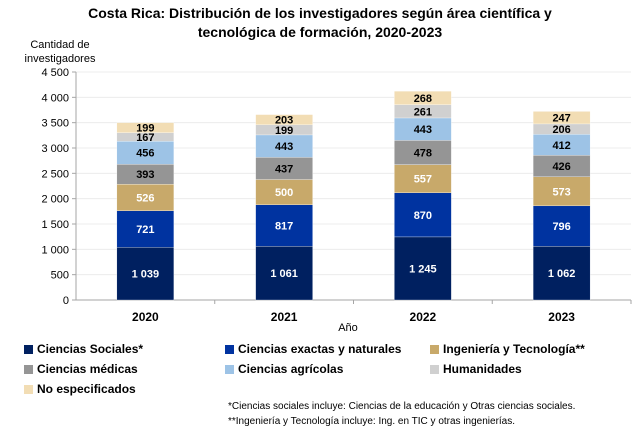  I want to click on legend-label: Ciencias agrícolas, so click(291, 369).